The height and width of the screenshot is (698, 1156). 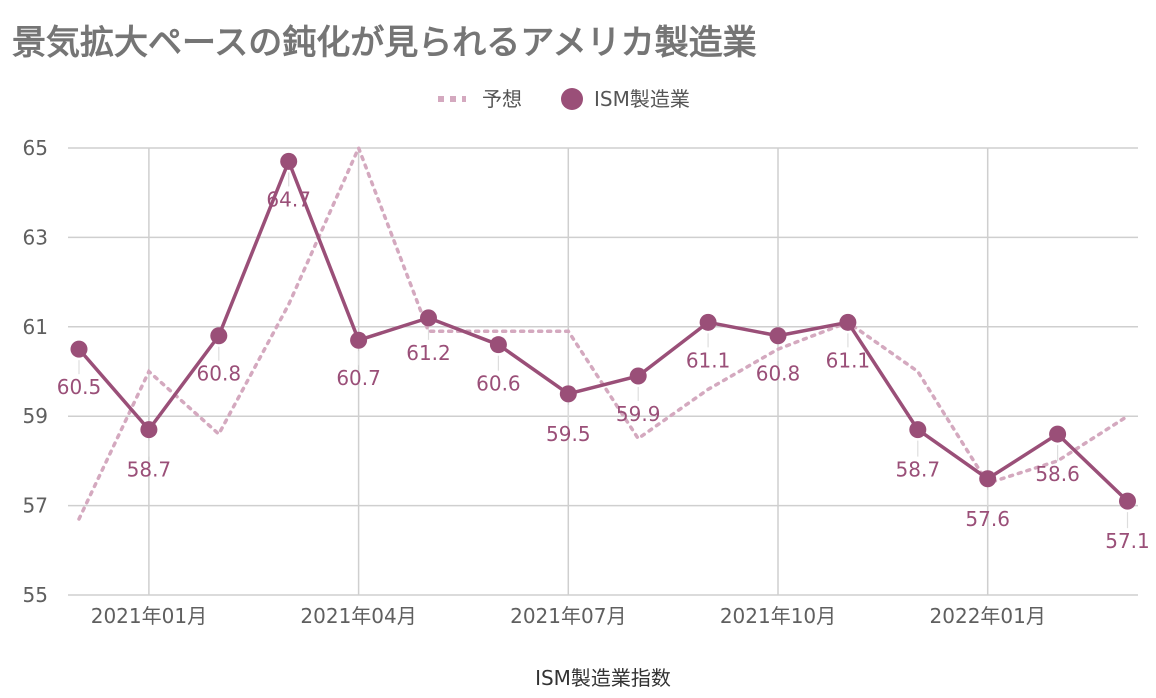 I want to click on x-tick-label: 2022年01月, so click(x=988, y=616).